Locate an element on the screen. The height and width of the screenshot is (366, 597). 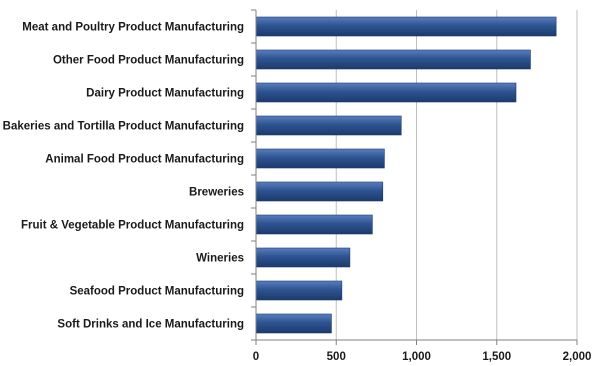
bar-seafood-product-manufacturing is located at coordinates (299, 290).